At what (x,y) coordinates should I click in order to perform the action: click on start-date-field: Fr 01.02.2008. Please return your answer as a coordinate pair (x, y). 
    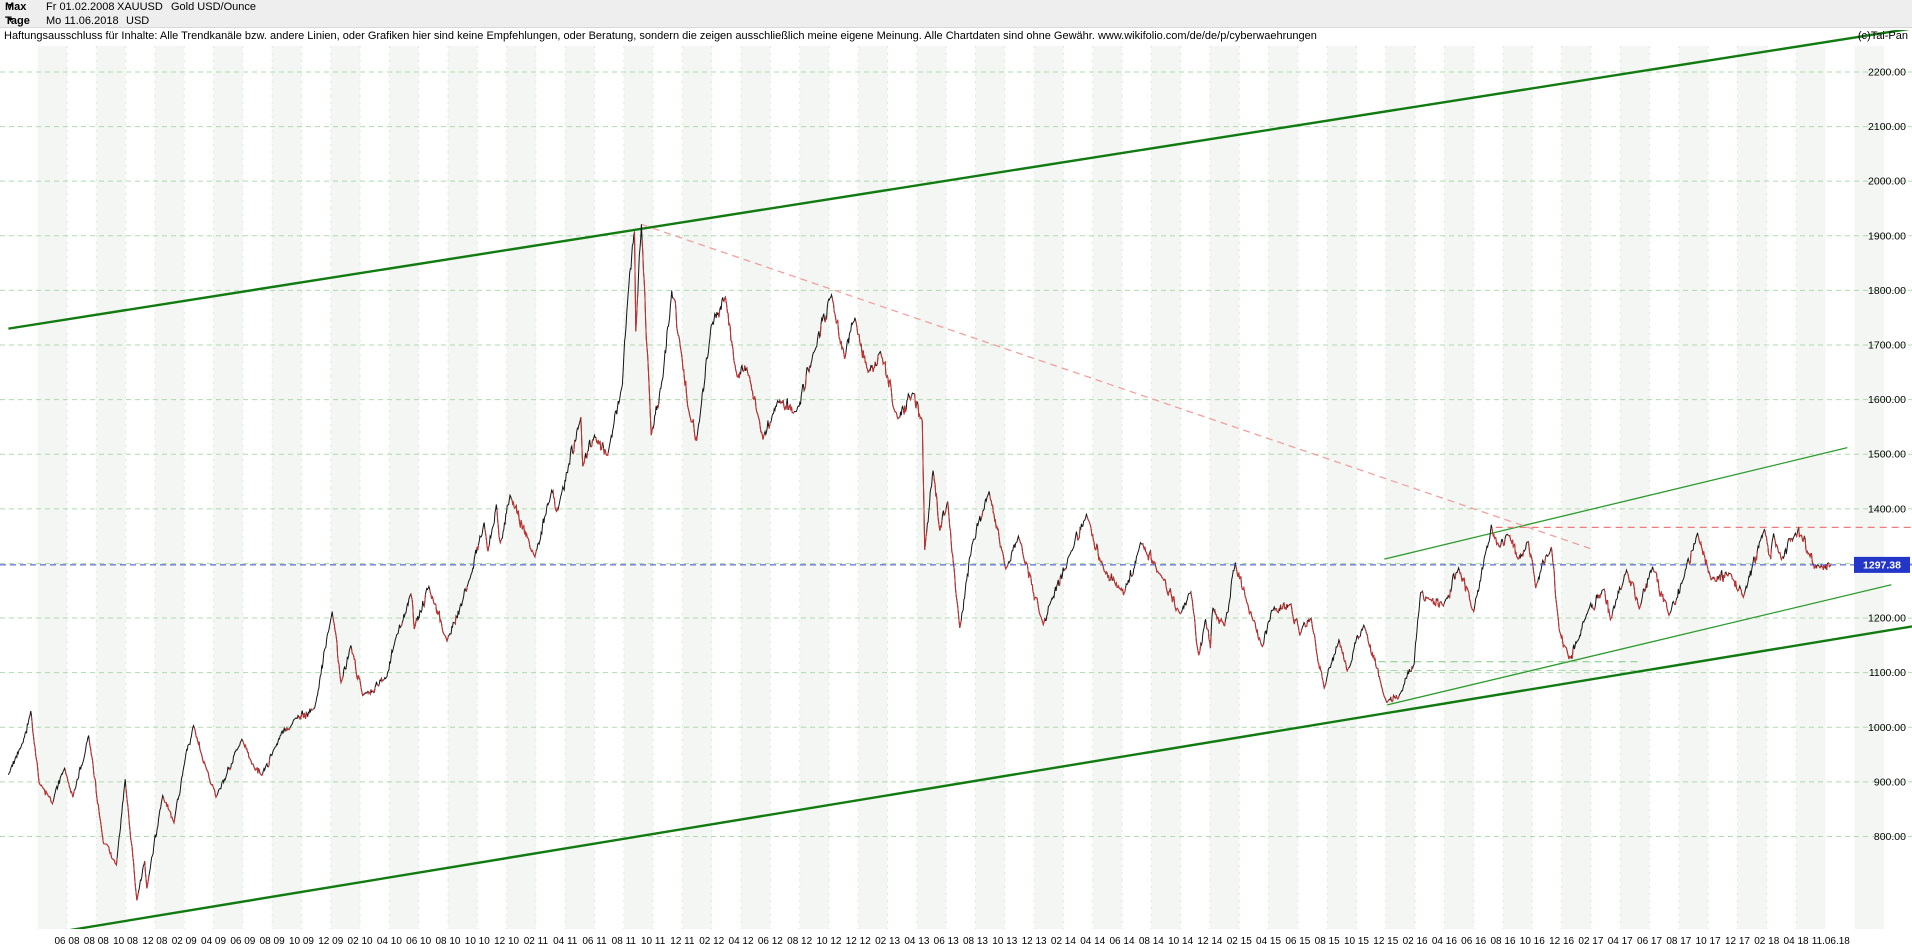
    Looking at the image, I should click on (80, 7).